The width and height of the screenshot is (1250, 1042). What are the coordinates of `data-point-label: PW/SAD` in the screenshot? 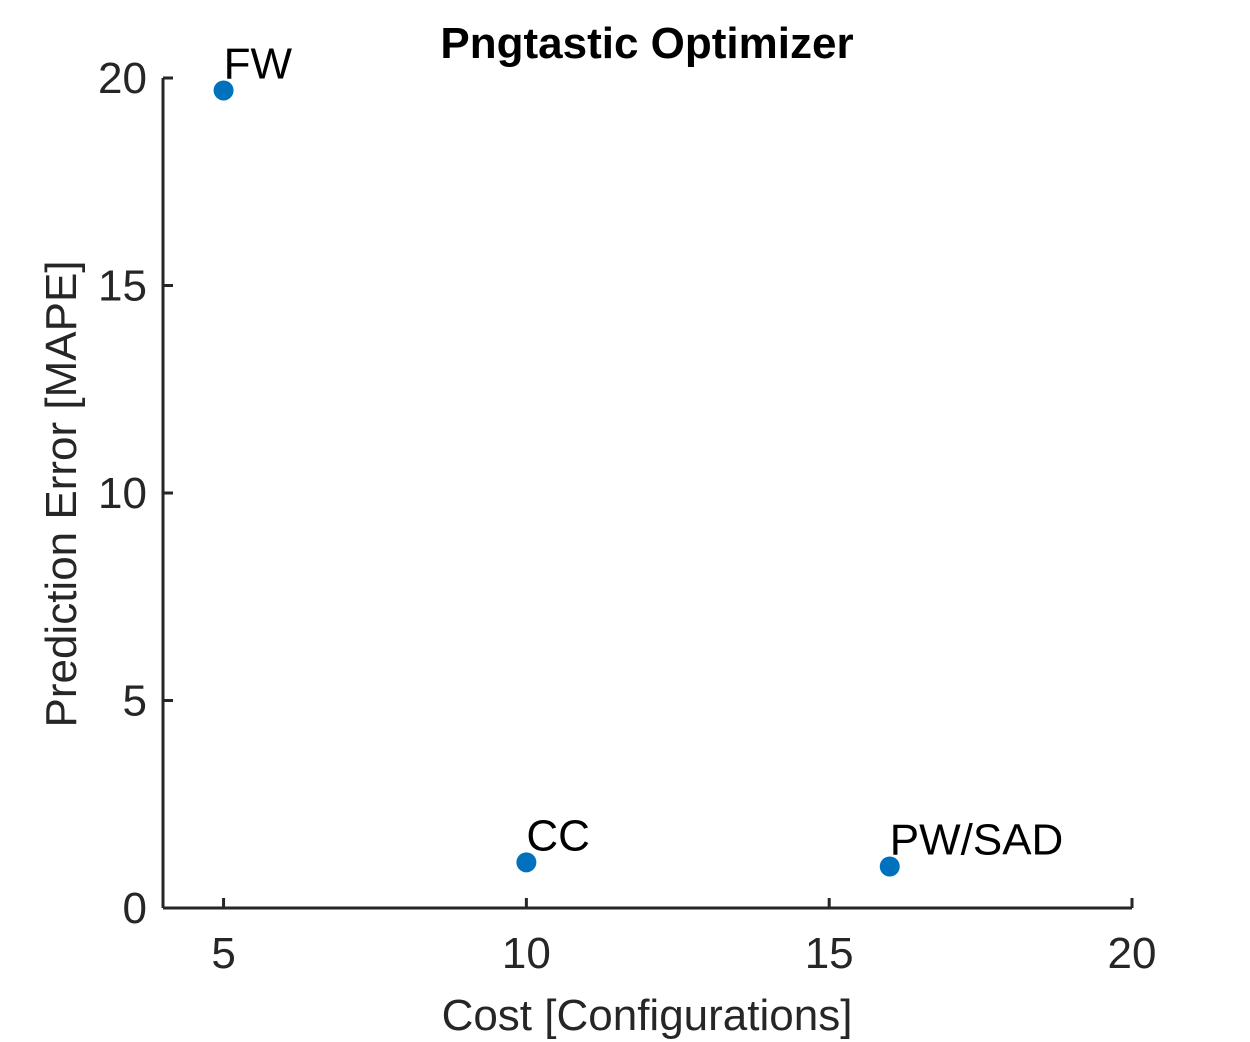 It's located at (977, 840).